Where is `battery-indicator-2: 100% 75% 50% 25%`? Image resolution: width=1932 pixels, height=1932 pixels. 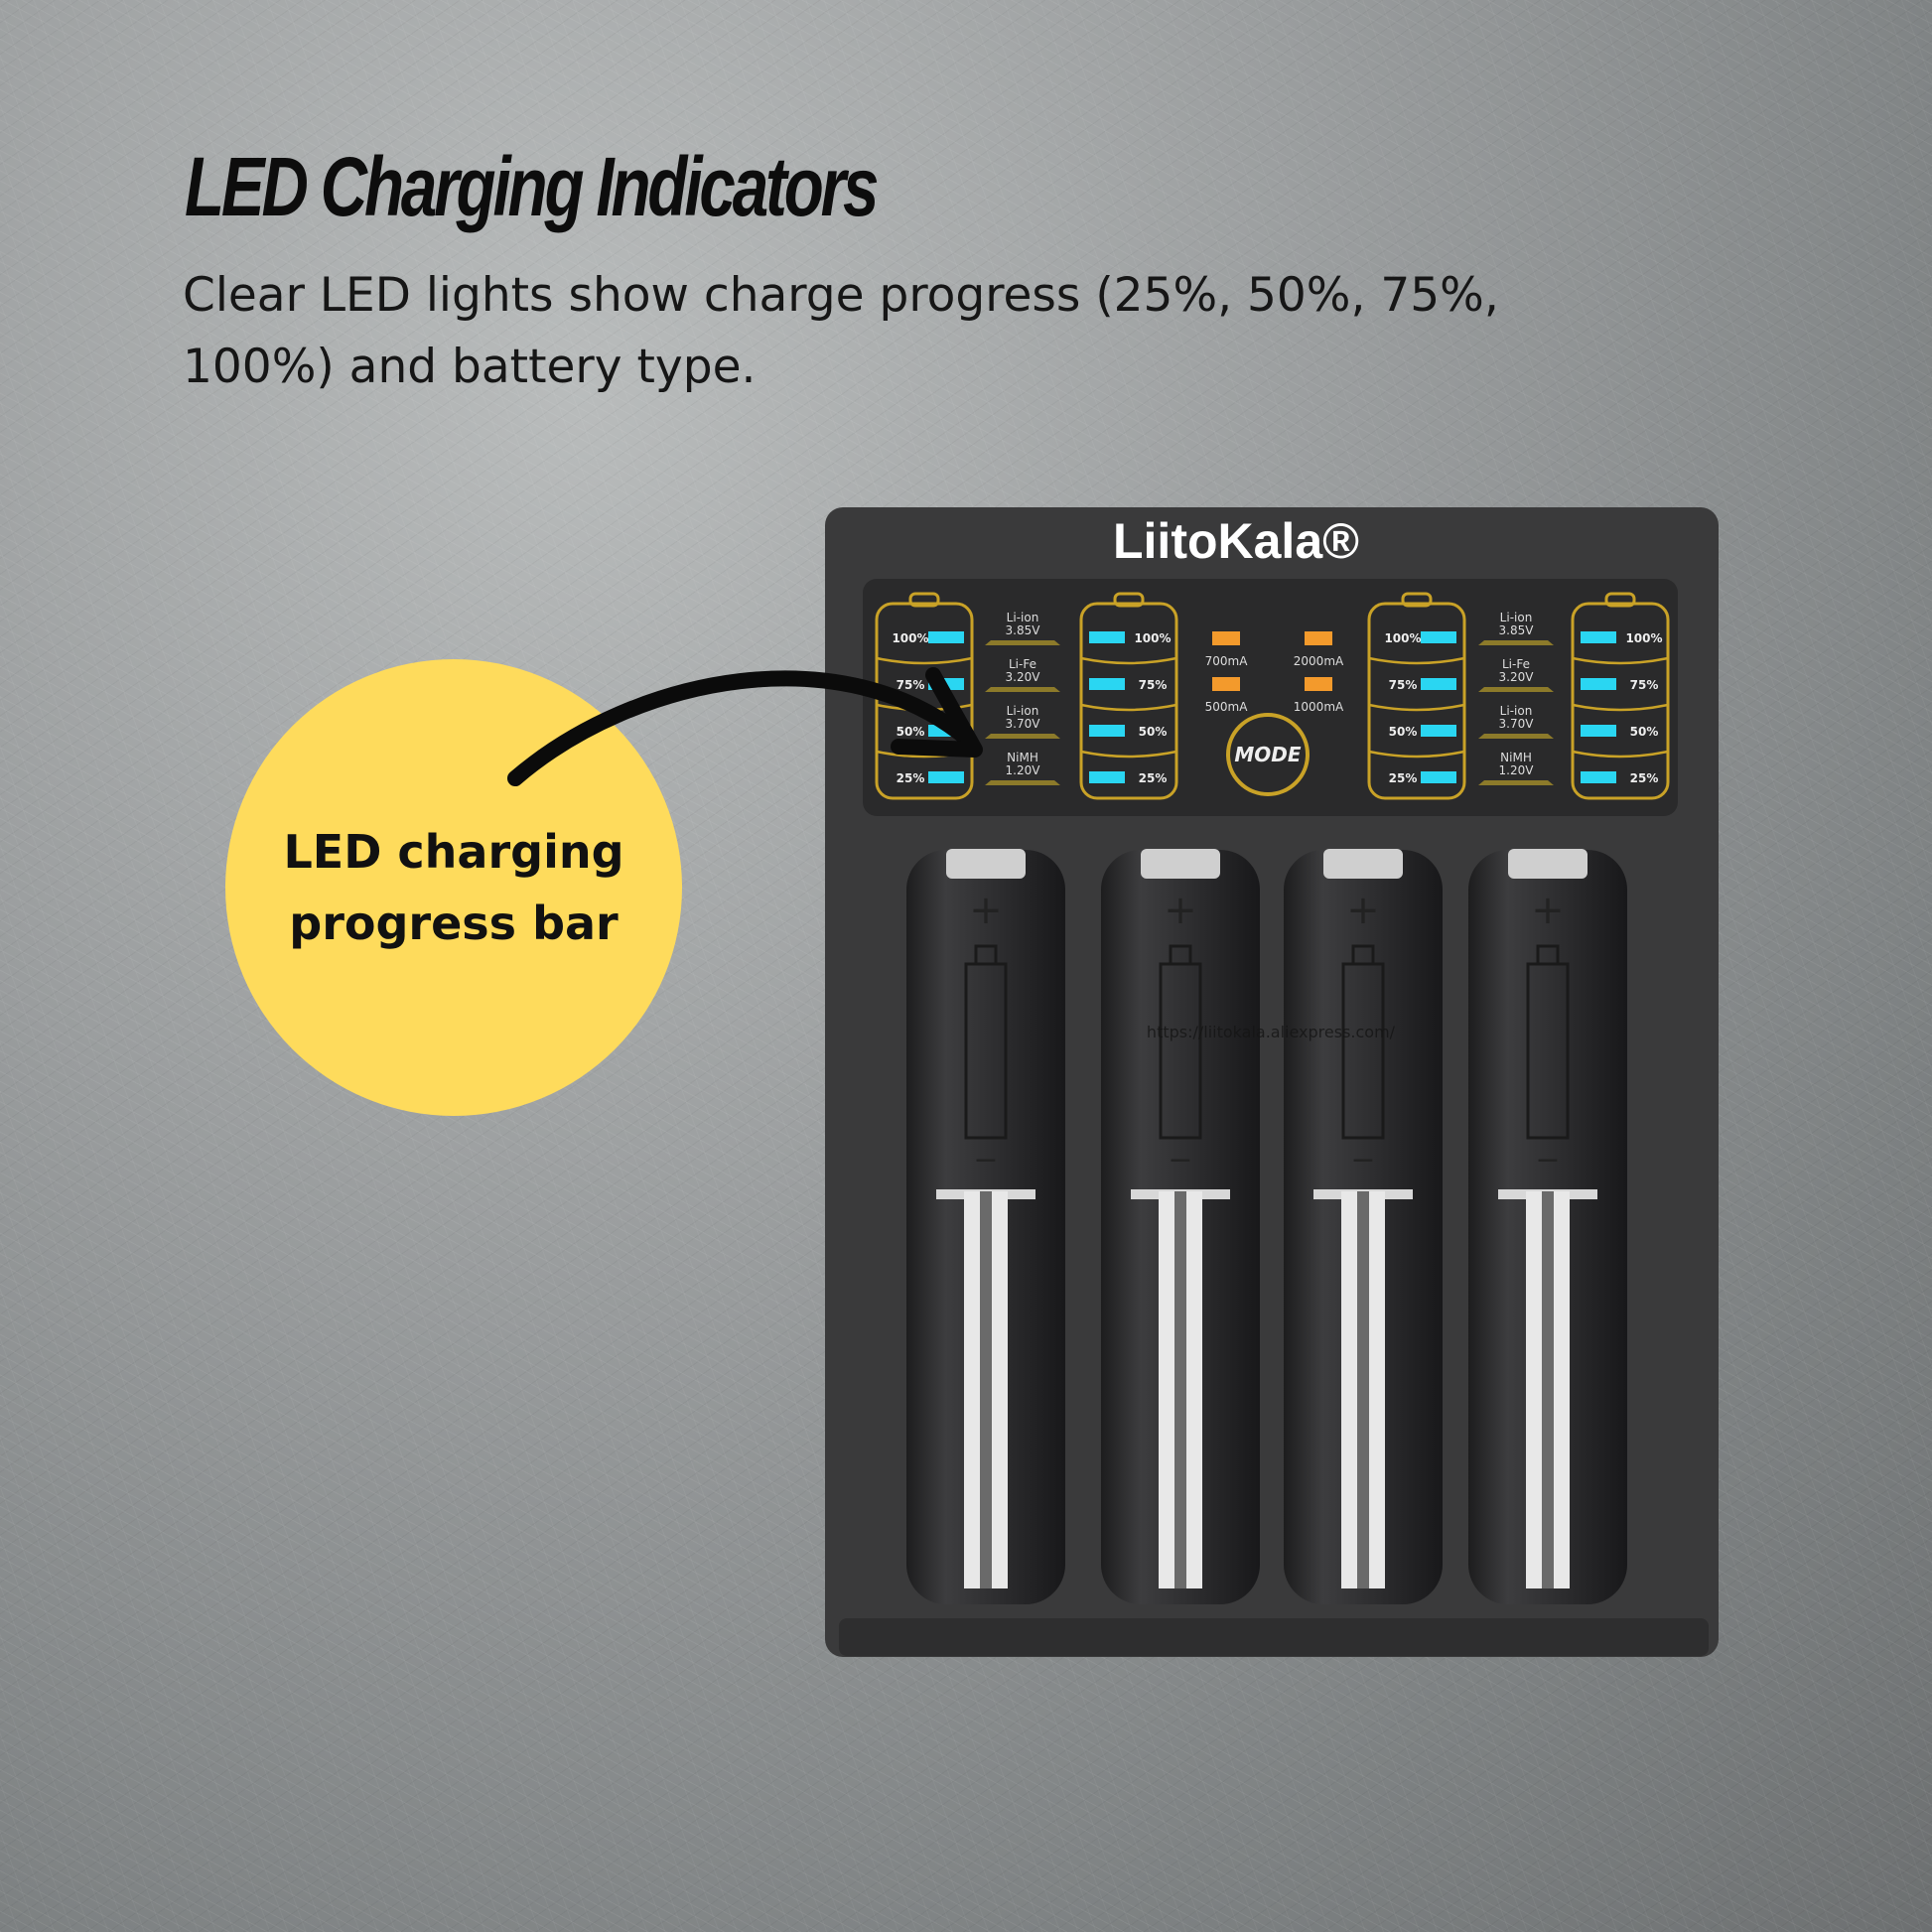
battery-indicator-2: 100% 75% 50% 25% is located at coordinates (1128, 696).